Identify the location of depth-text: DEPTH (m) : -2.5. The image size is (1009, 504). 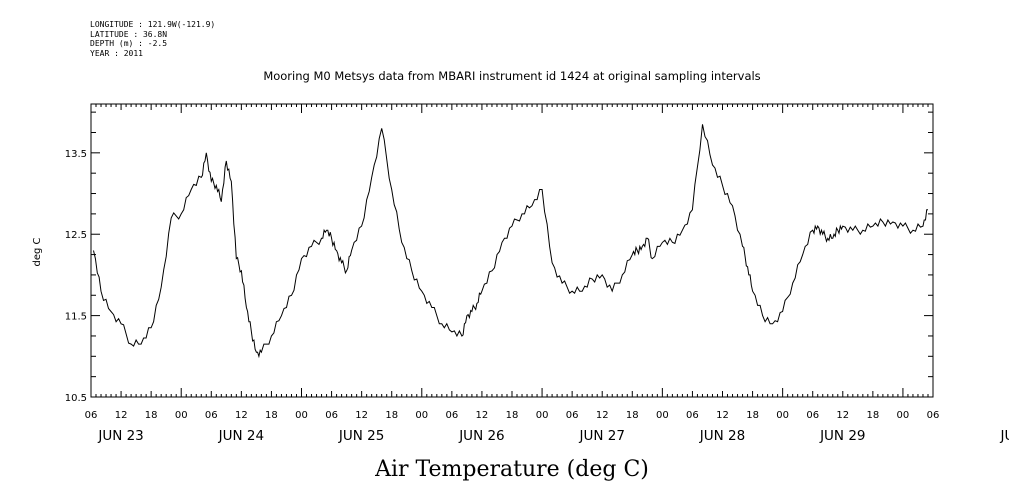
(129, 43).